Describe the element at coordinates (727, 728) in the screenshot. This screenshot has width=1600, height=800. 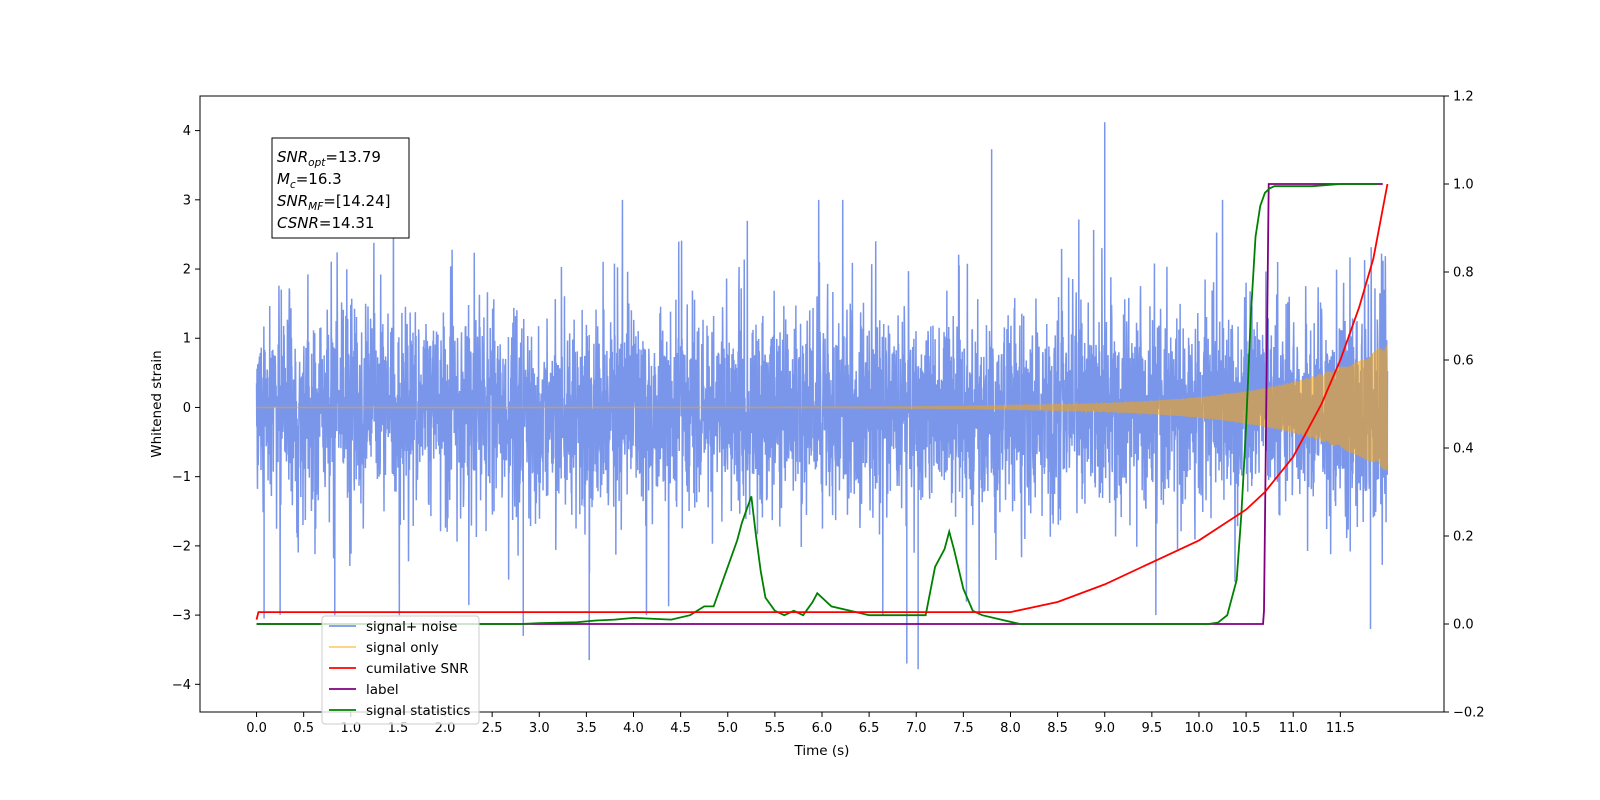
I see `x-tick-label: 5.0` at that location.